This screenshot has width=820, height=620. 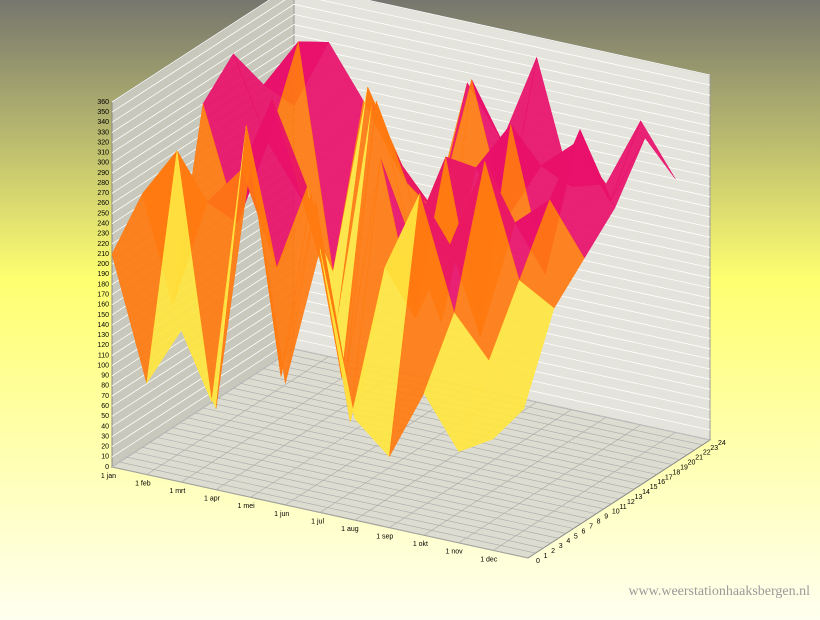 I want to click on z-tick-label: 30, so click(x=105, y=436).